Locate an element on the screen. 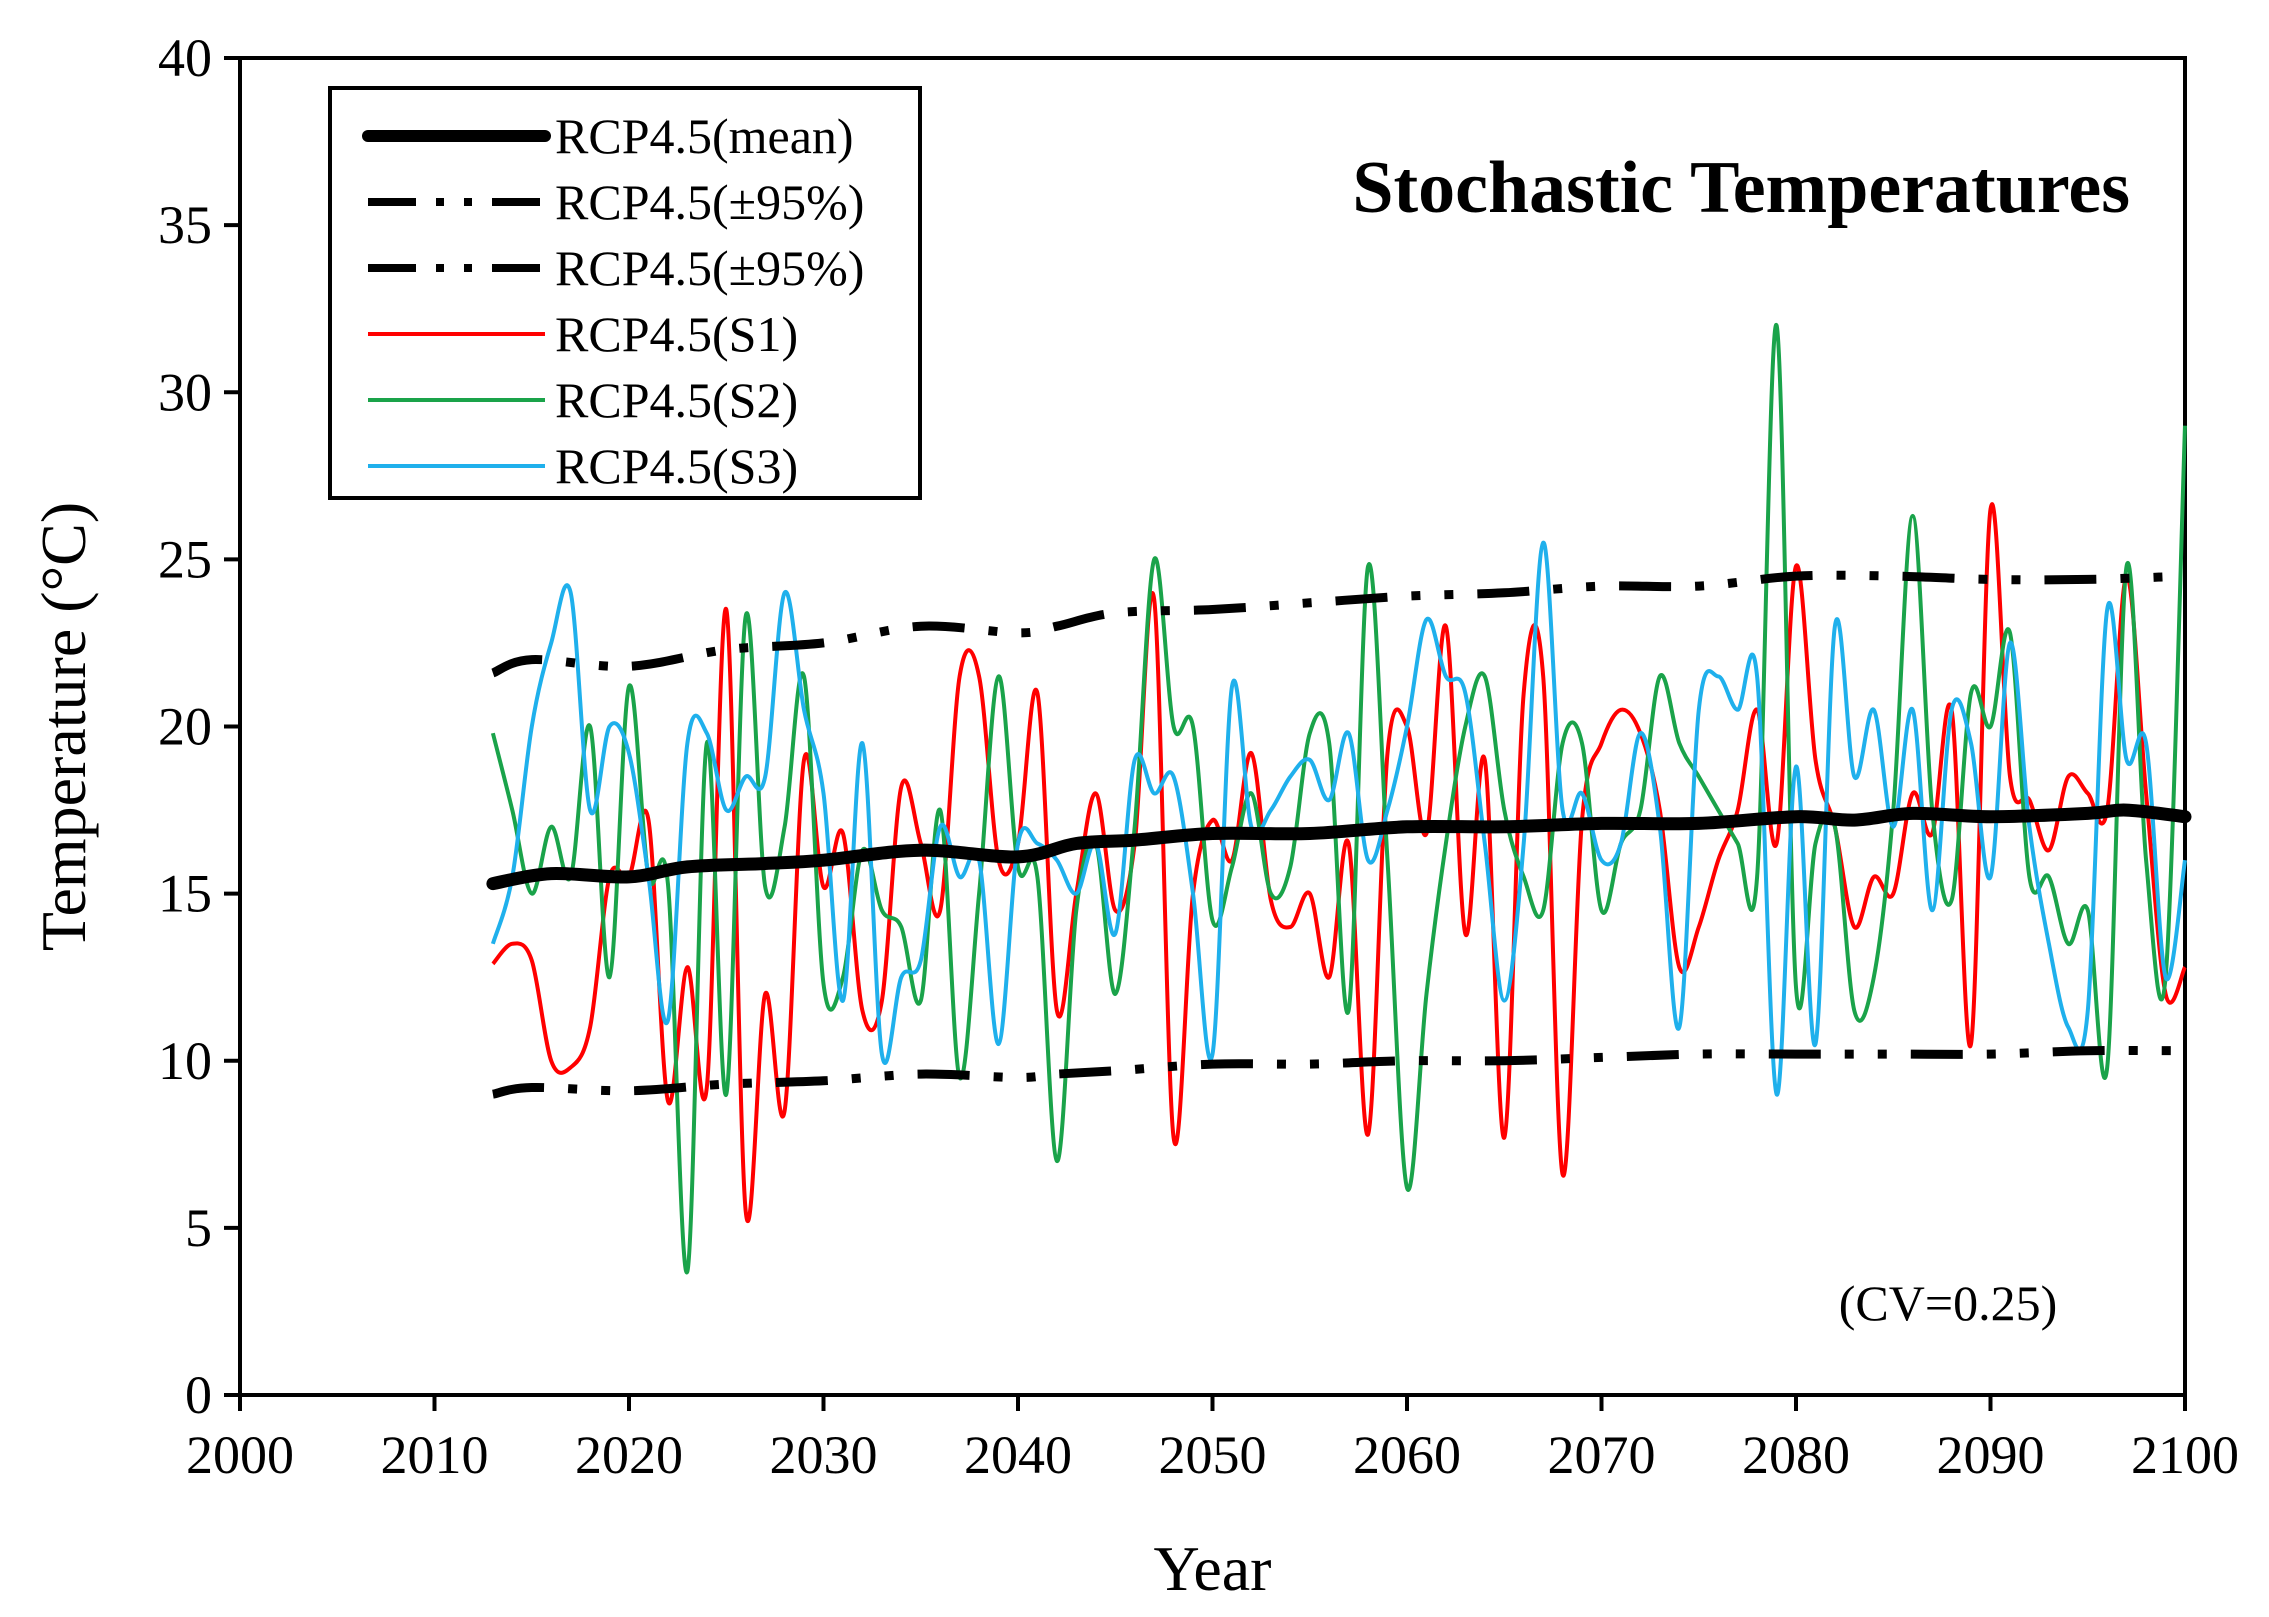 The image size is (2269, 1617). y-tick-label: 5 is located at coordinates (198, 1228).